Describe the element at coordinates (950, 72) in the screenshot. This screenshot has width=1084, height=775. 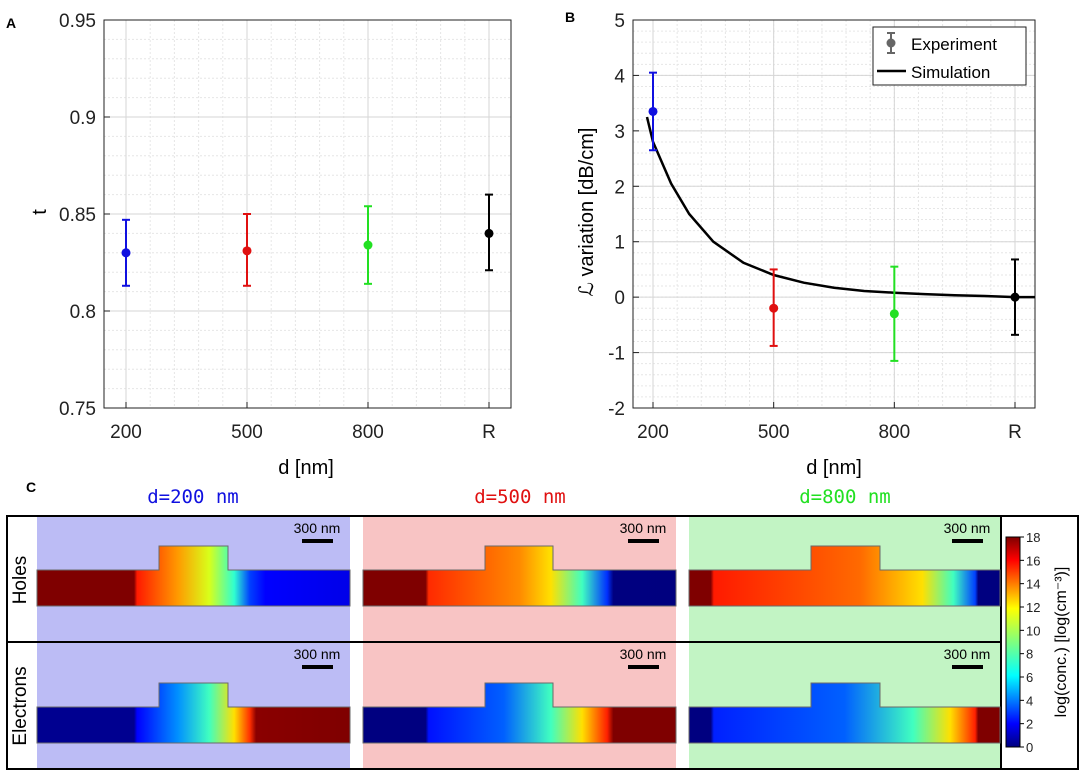
I see `legend-simulation-label: Simulation` at that location.